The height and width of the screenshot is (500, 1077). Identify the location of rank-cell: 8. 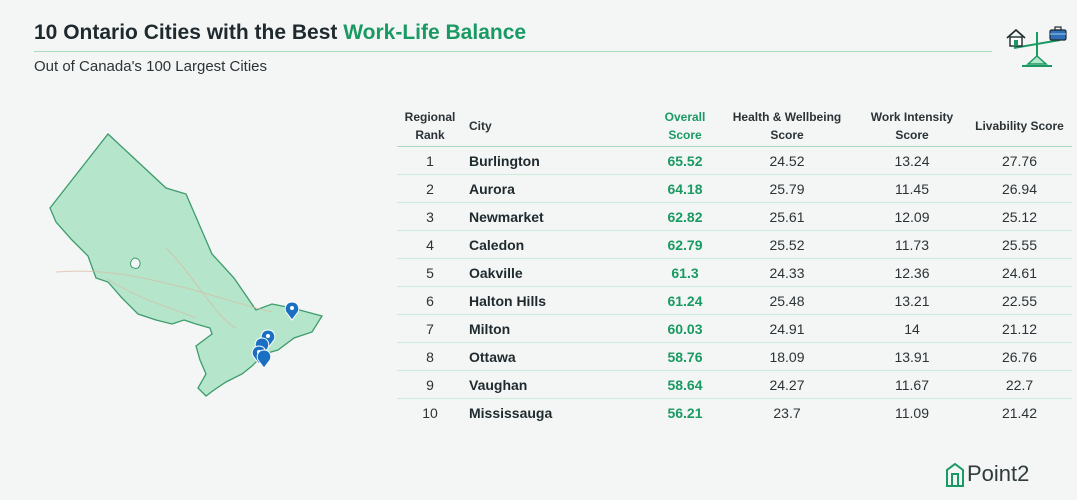
(430, 356).